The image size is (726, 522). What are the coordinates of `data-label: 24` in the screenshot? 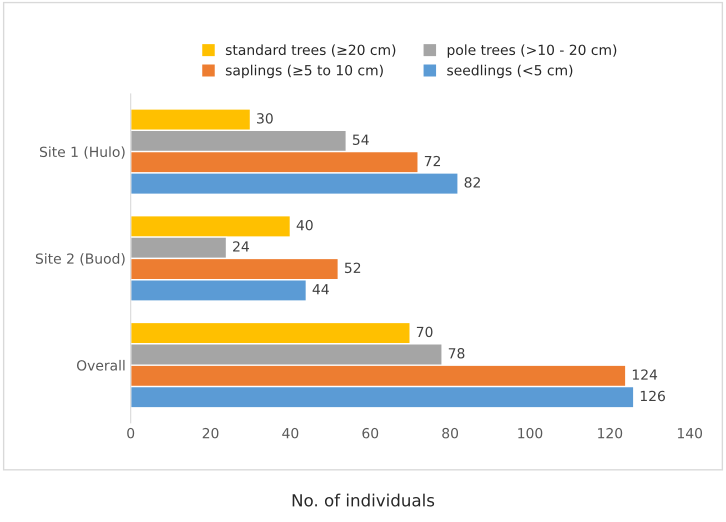 It's located at (241, 246).